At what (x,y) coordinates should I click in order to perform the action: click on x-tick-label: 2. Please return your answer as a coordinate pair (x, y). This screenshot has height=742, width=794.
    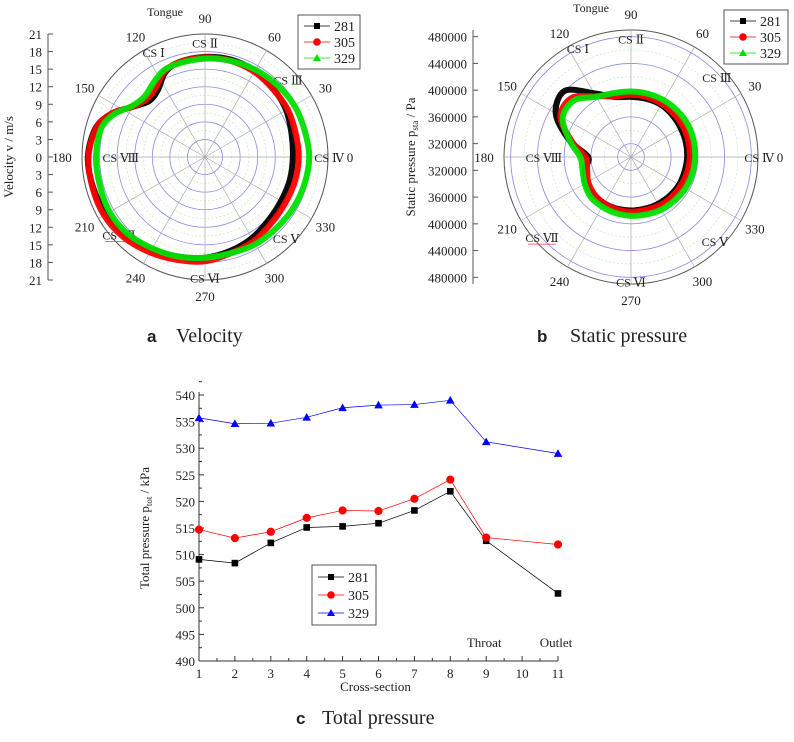
    Looking at the image, I should click on (235, 673).